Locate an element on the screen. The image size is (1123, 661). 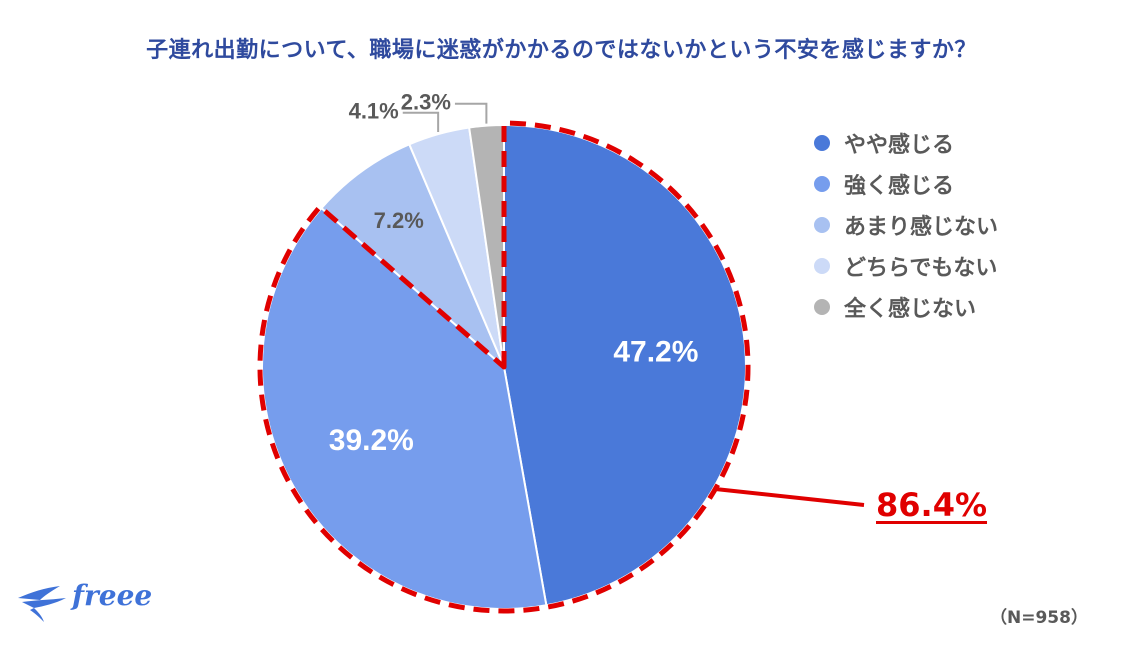
chart-title: 子連れ出勤について、職場に迷惑がかかるのではないかという不安を感じますか？ is located at coordinates (561, 50).